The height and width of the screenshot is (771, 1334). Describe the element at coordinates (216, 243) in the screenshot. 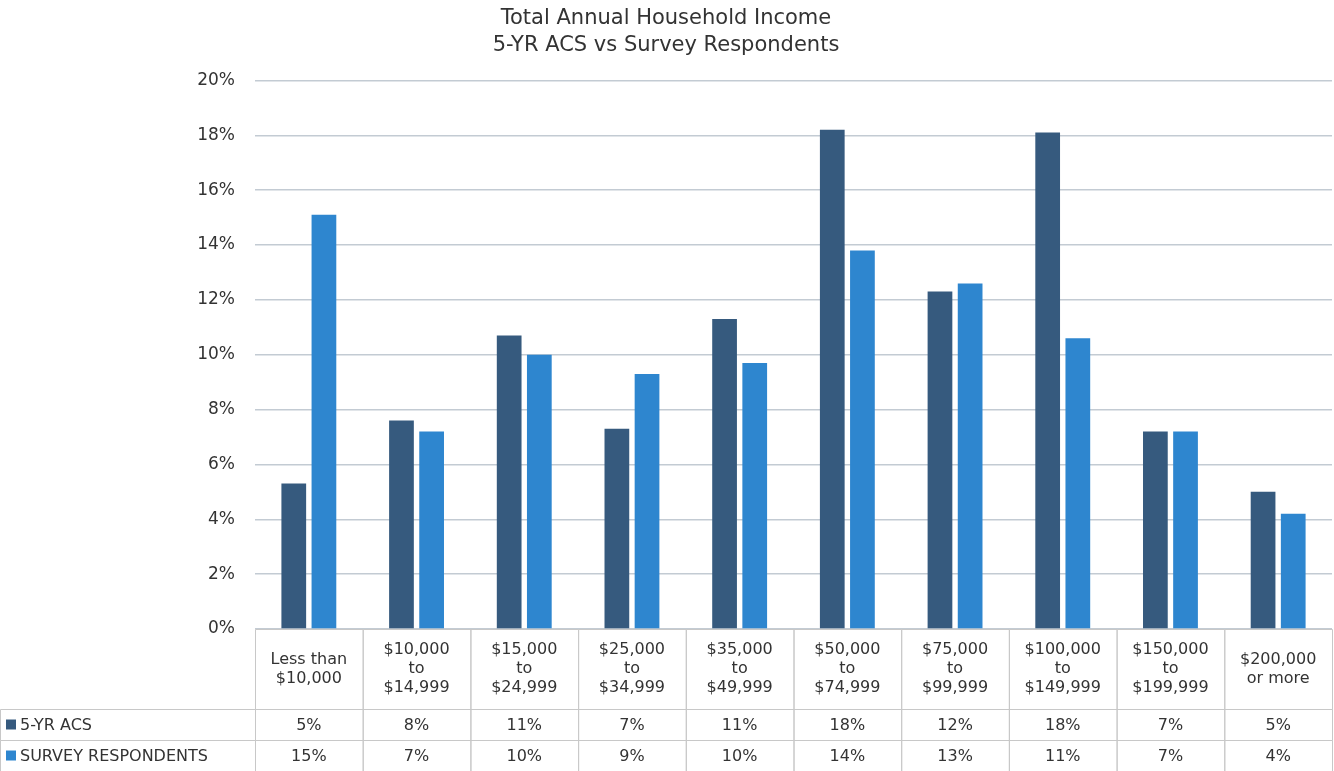

I see `y-tick-label: 14%` at that location.